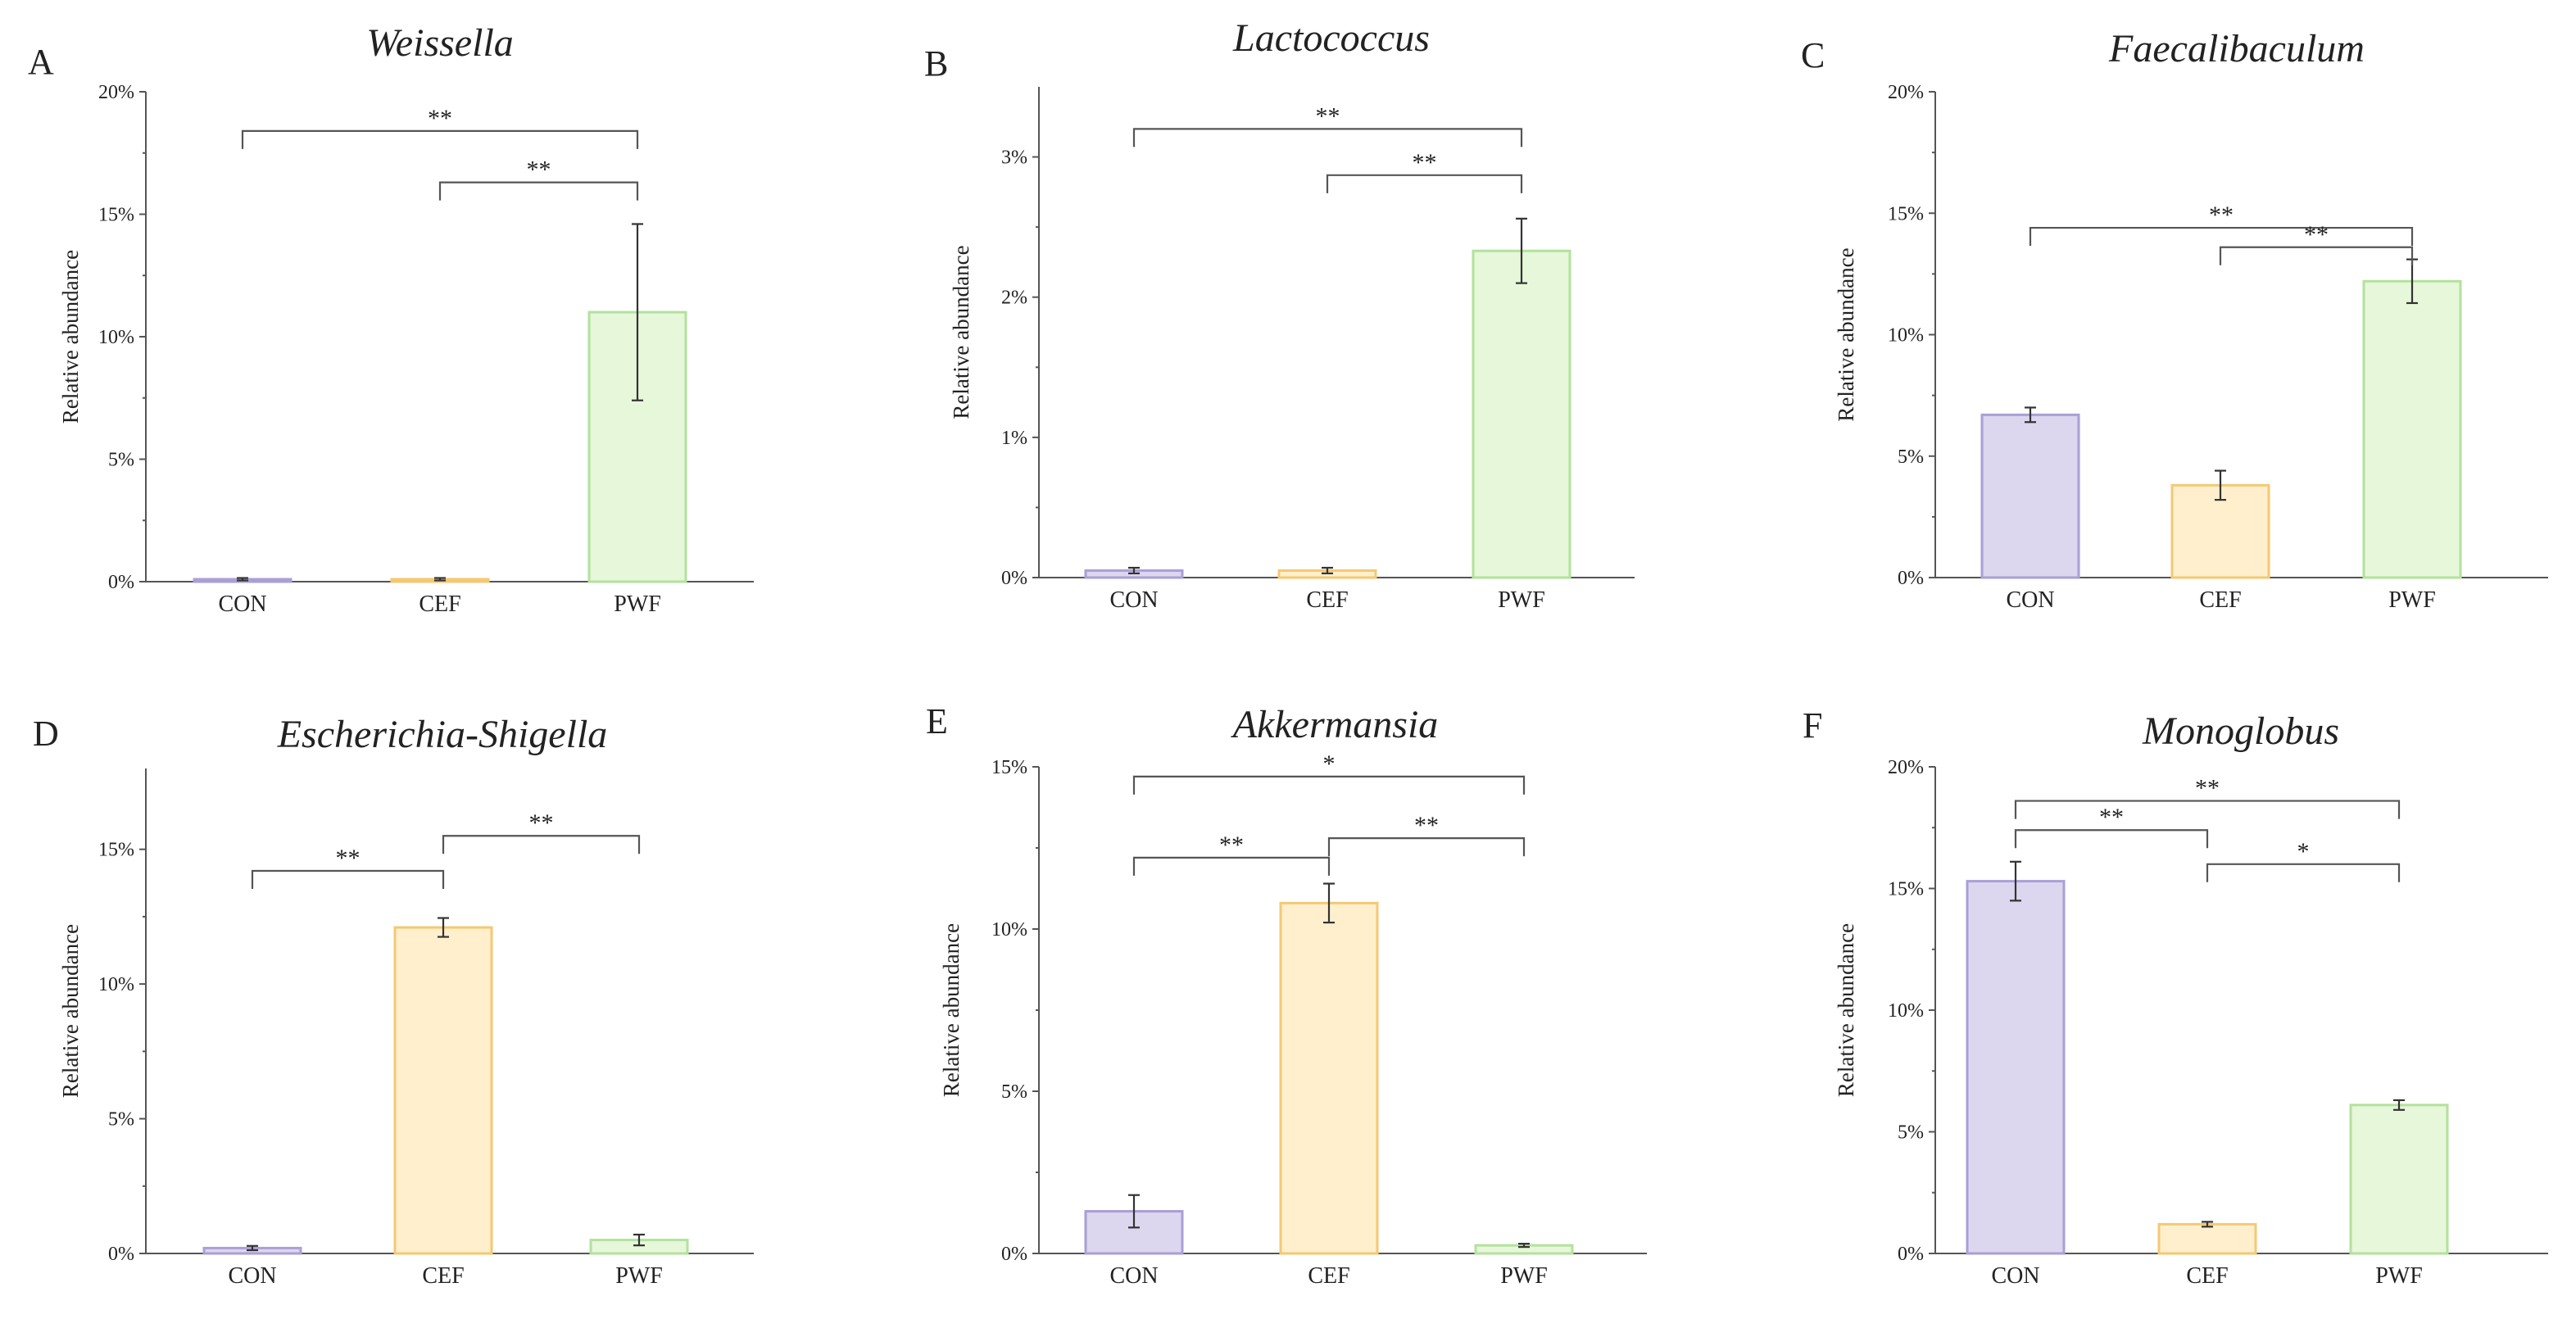 The height and width of the screenshot is (1319, 2576). What do you see at coordinates (46, 734) in the screenshot?
I see `panel-letter: D` at bounding box center [46, 734].